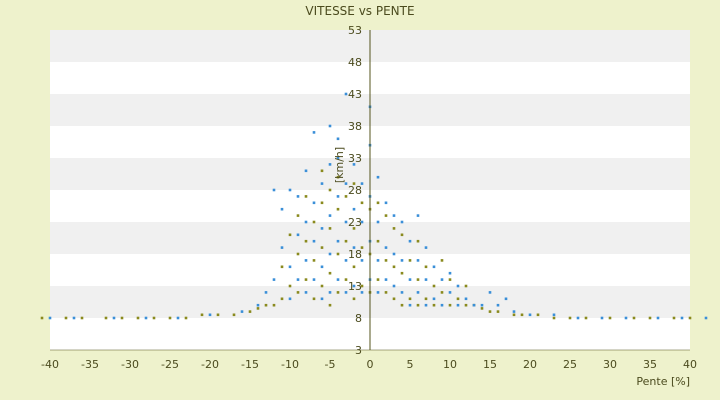 Image resolution: width=720 pixels, height=400 pixels. Describe the element at coordinates (355, 254) in the screenshot. I see `y-tick-label: 18` at that location.